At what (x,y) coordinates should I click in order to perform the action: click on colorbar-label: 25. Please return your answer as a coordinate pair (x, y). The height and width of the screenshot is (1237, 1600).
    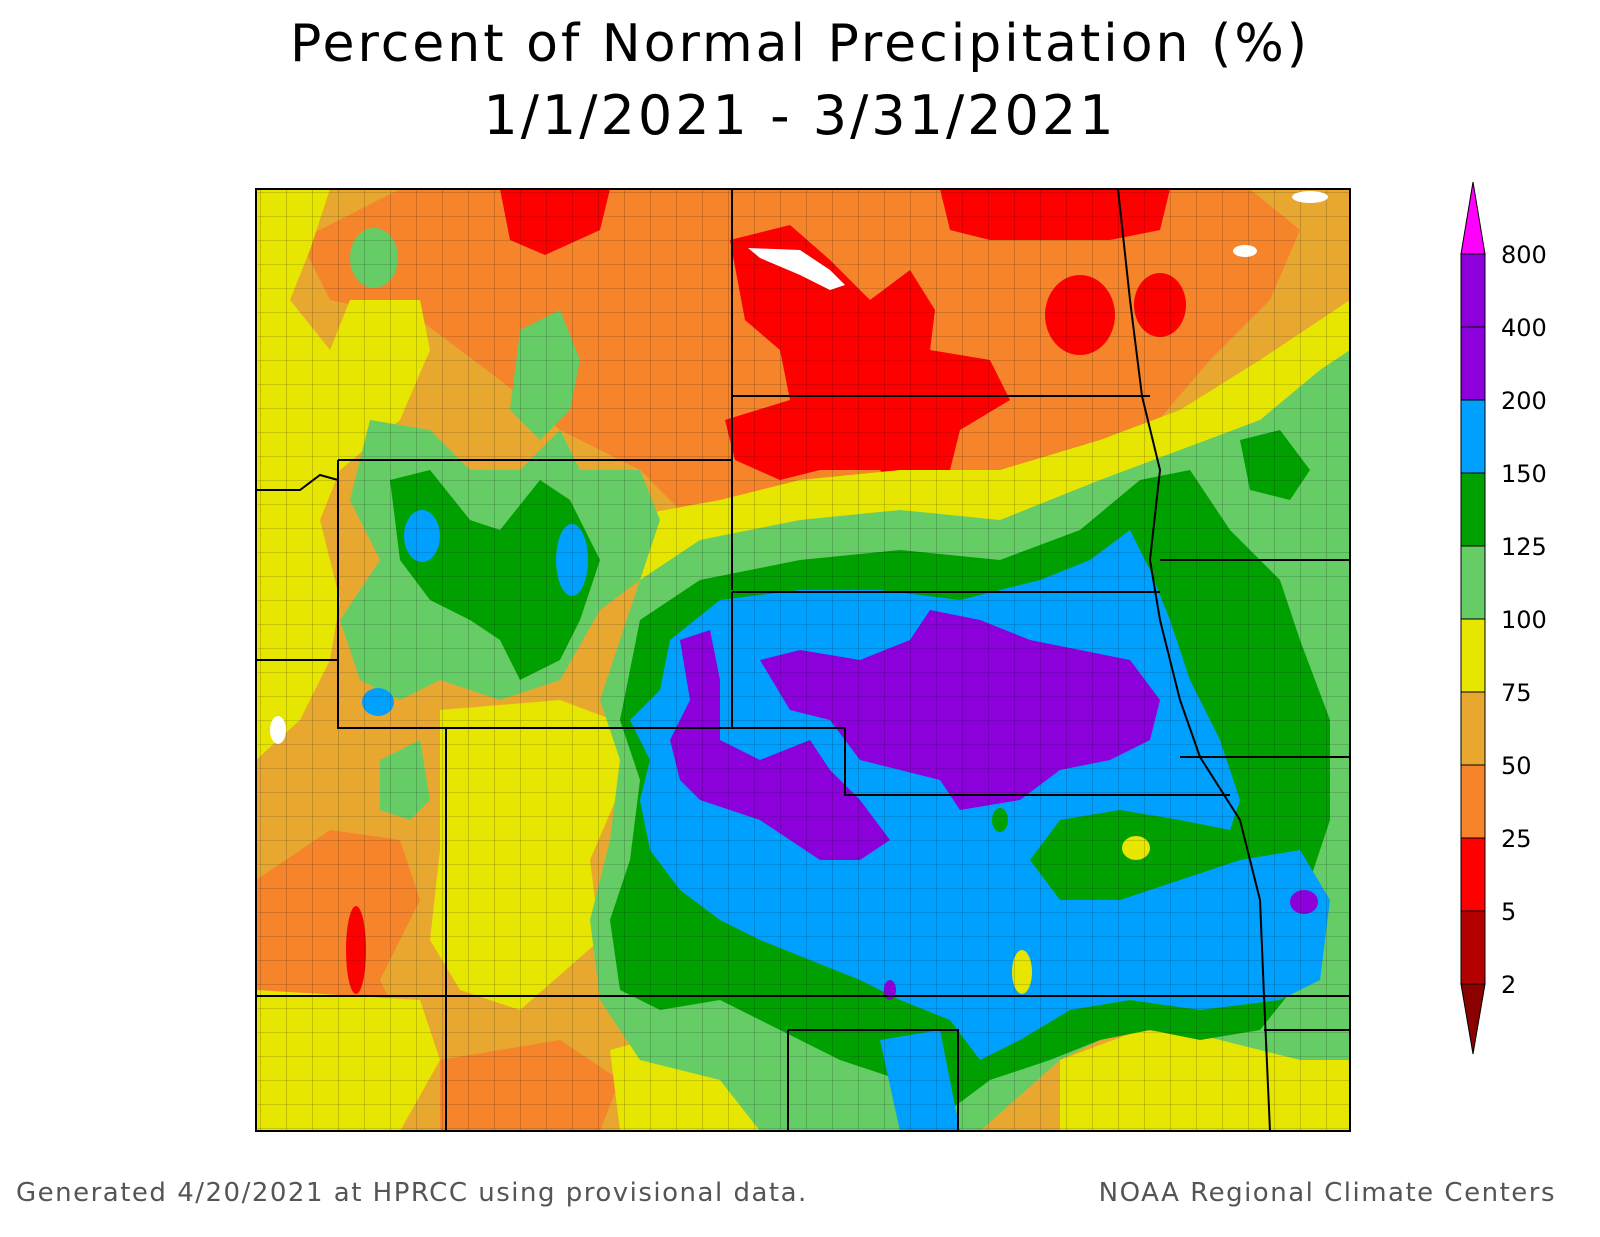
    Looking at the image, I should click on (1516, 839).